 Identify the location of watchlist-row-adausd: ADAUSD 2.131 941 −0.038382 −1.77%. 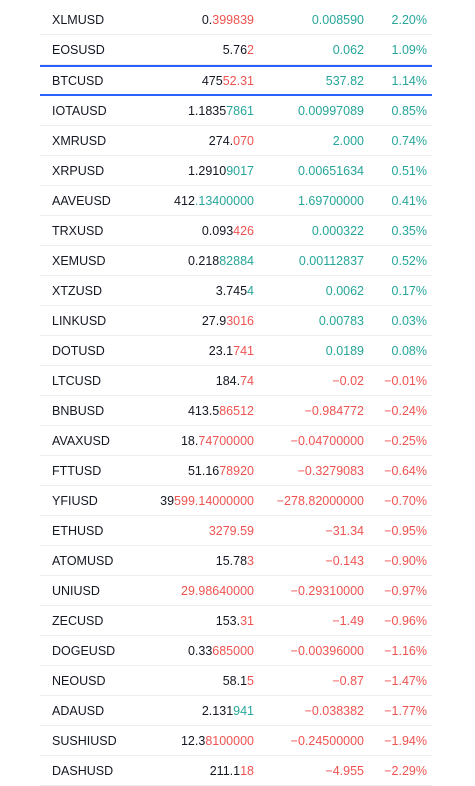
(236, 711).